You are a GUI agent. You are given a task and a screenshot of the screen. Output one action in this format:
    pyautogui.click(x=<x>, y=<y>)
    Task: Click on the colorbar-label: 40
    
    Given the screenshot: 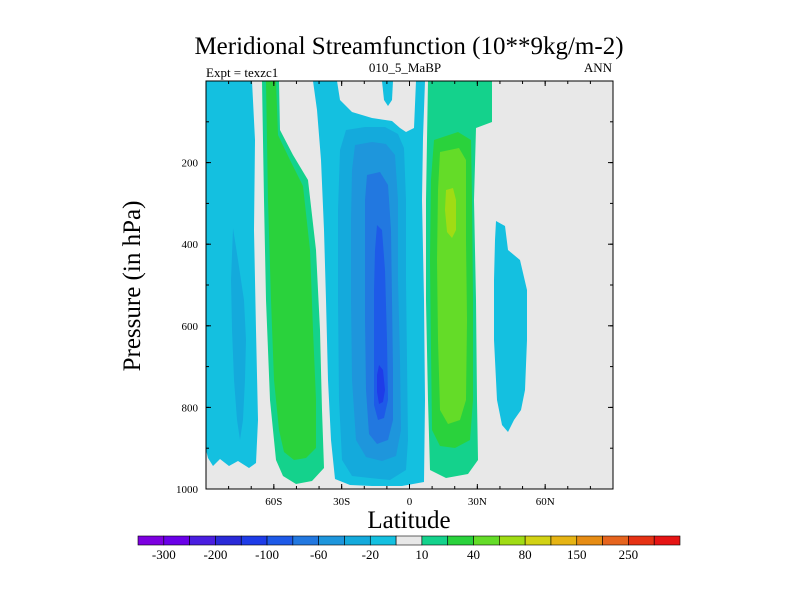 What is the action you would take?
    pyautogui.click(x=473, y=554)
    